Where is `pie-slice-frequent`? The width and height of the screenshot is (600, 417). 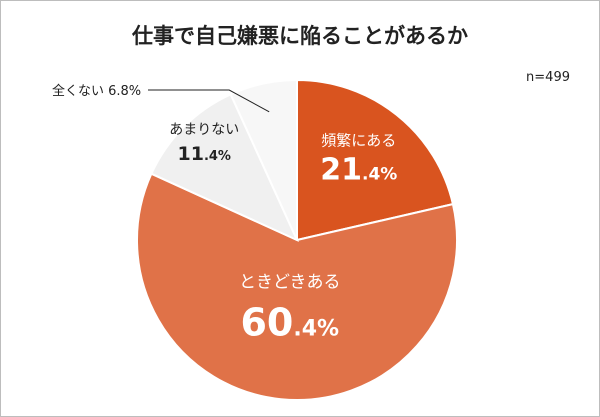 pie-slice-frequent is located at coordinates (375, 160).